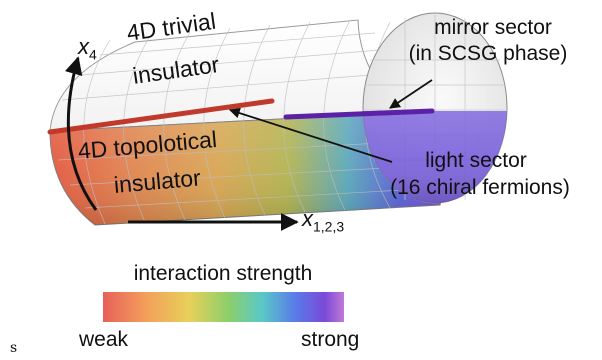  Describe the element at coordinates (411, 94) in the screenshot. I see `mirror-pointer-arrow` at that location.